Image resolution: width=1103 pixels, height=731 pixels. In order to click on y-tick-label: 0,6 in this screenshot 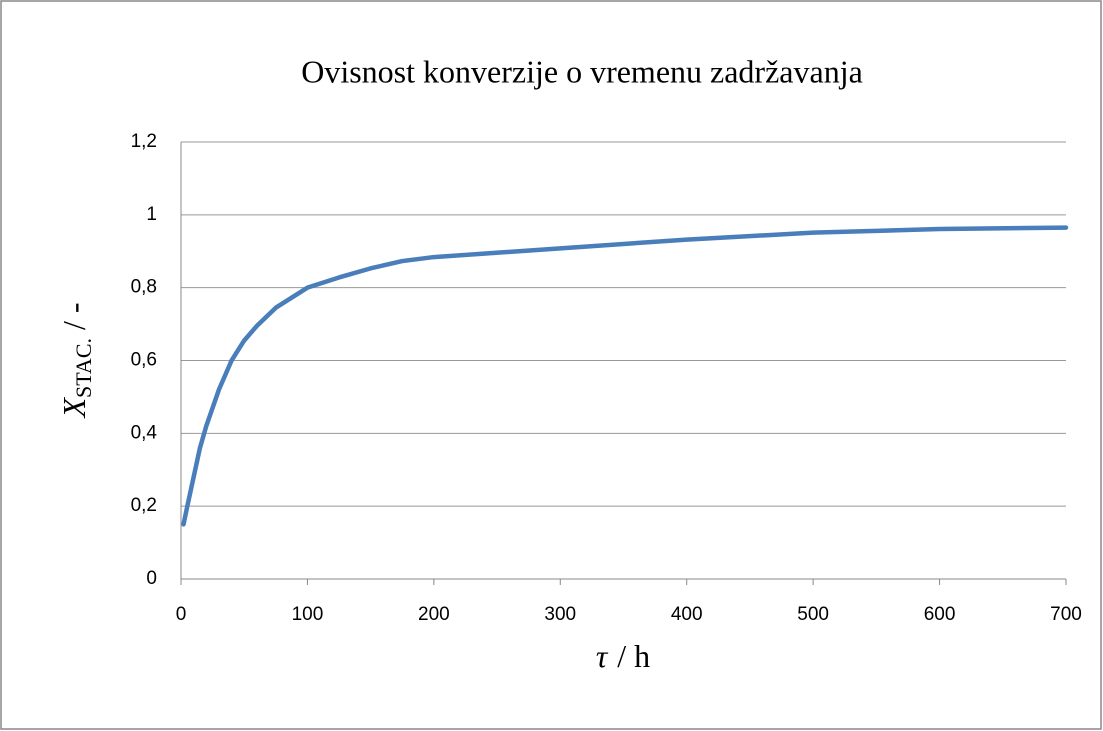, I will do `click(144, 360)`.